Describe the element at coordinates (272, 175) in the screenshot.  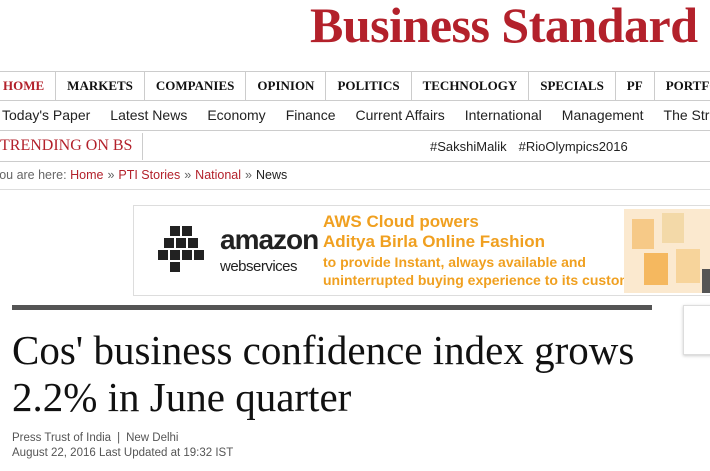
I see `breadcrumb-item: News` at that location.